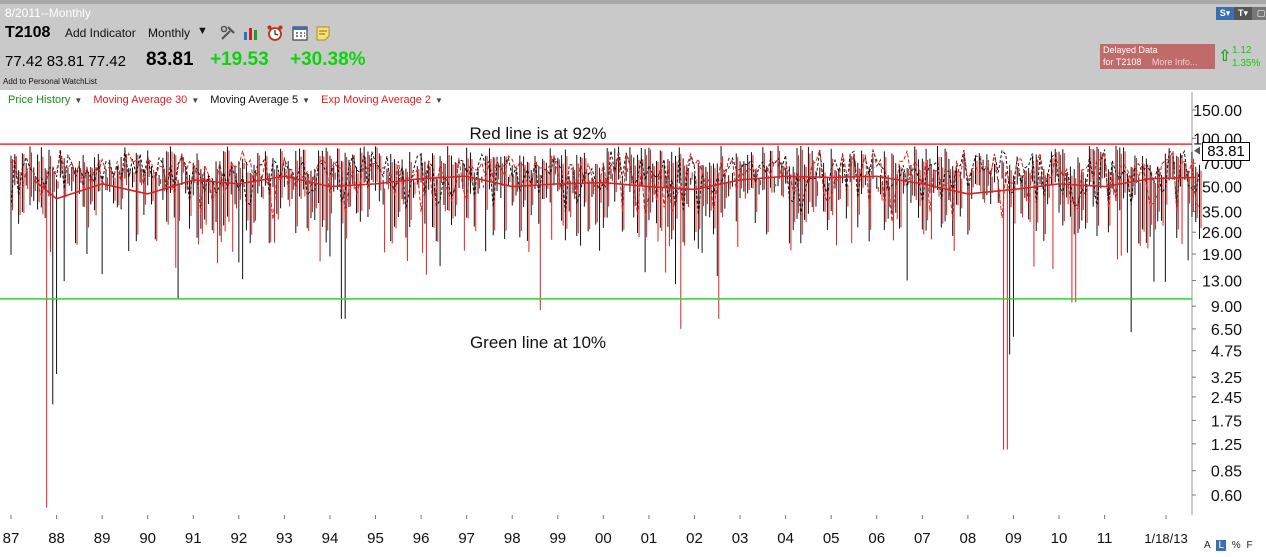 This screenshot has width=1266, height=557. Describe the element at coordinates (1242, 50) in the screenshot. I see `right-change-abs: 1.12` at that location.